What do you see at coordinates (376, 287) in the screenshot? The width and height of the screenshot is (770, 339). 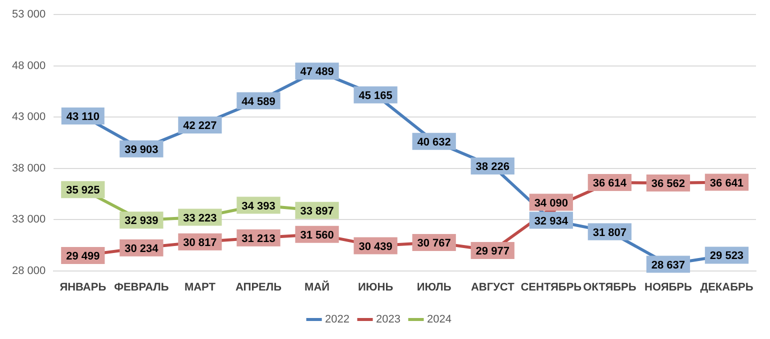 I see `x-tick-label: ИЮНЬ` at bounding box center [376, 287].